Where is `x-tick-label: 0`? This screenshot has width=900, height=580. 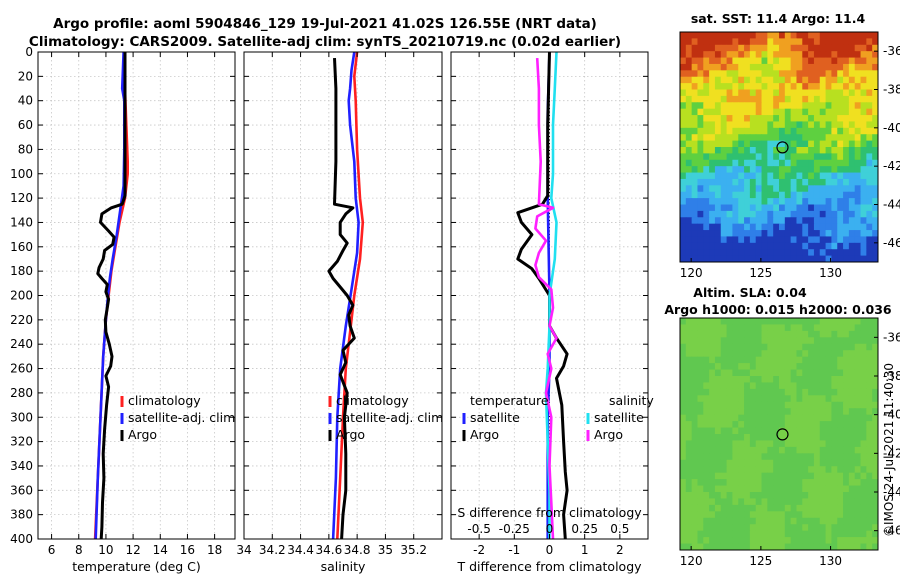 x-tick-label: 0 is located at coordinates (550, 550).